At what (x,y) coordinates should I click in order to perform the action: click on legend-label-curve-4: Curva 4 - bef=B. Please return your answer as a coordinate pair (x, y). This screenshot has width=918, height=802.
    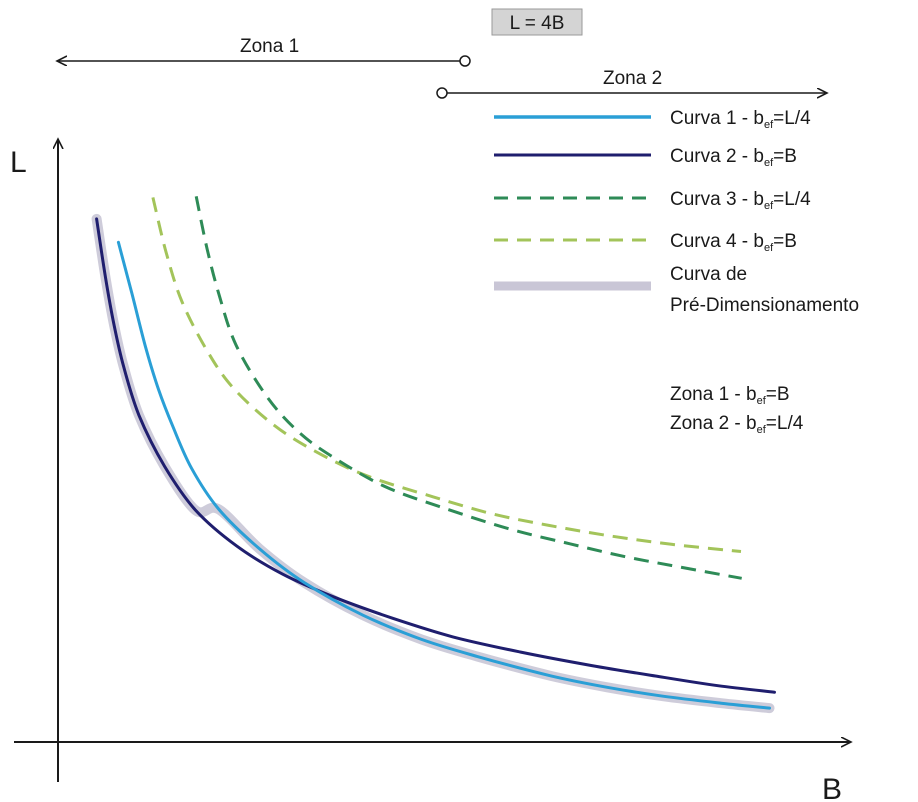
    Looking at the image, I should click on (733, 242).